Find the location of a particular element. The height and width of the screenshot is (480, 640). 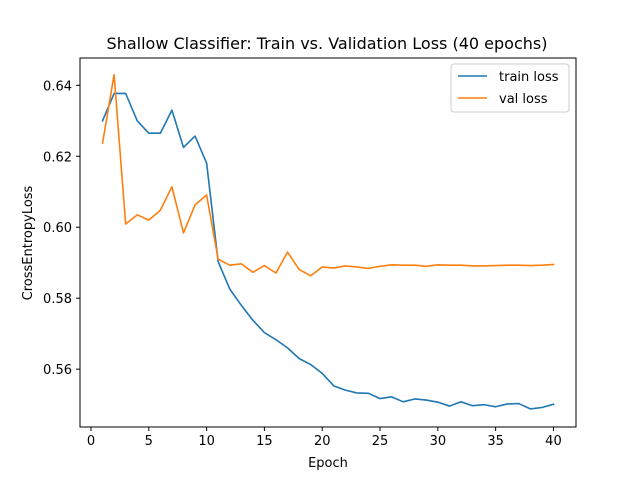

y-tick-label: 0.58 is located at coordinates (57, 299).